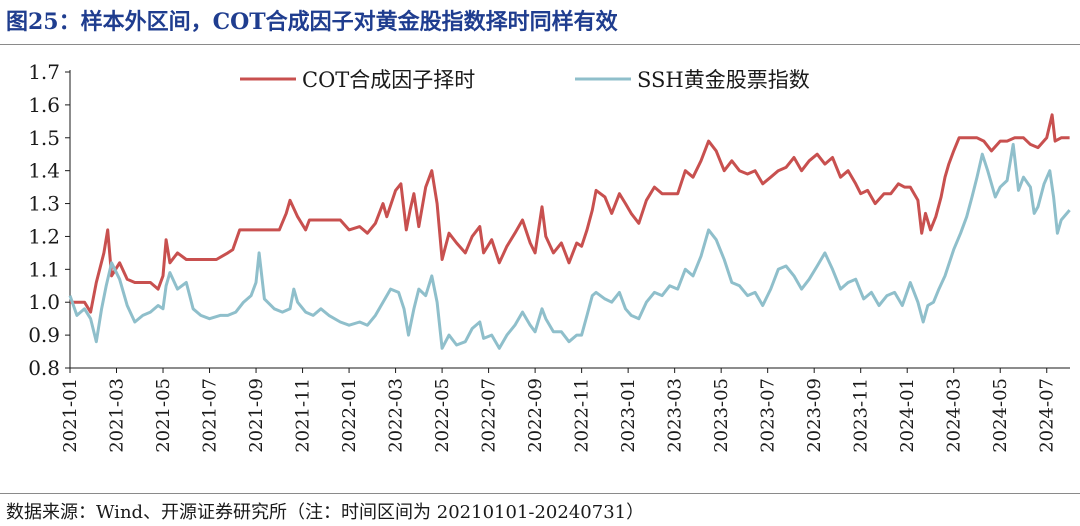 The height and width of the screenshot is (526, 1080). What do you see at coordinates (442, 415) in the screenshot?
I see `x-tick-label: 2022-05` at bounding box center [442, 415].